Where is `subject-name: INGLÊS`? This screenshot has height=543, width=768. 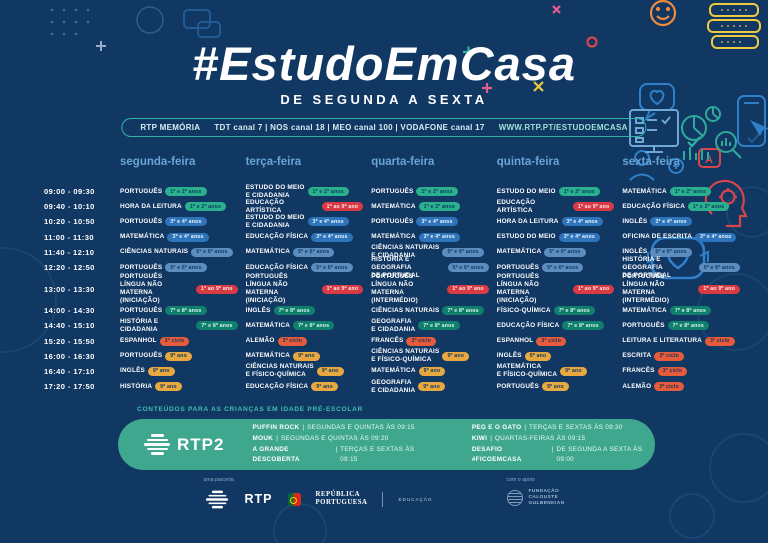
subject-name: INGLÊS is located at coordinates (132, 371).